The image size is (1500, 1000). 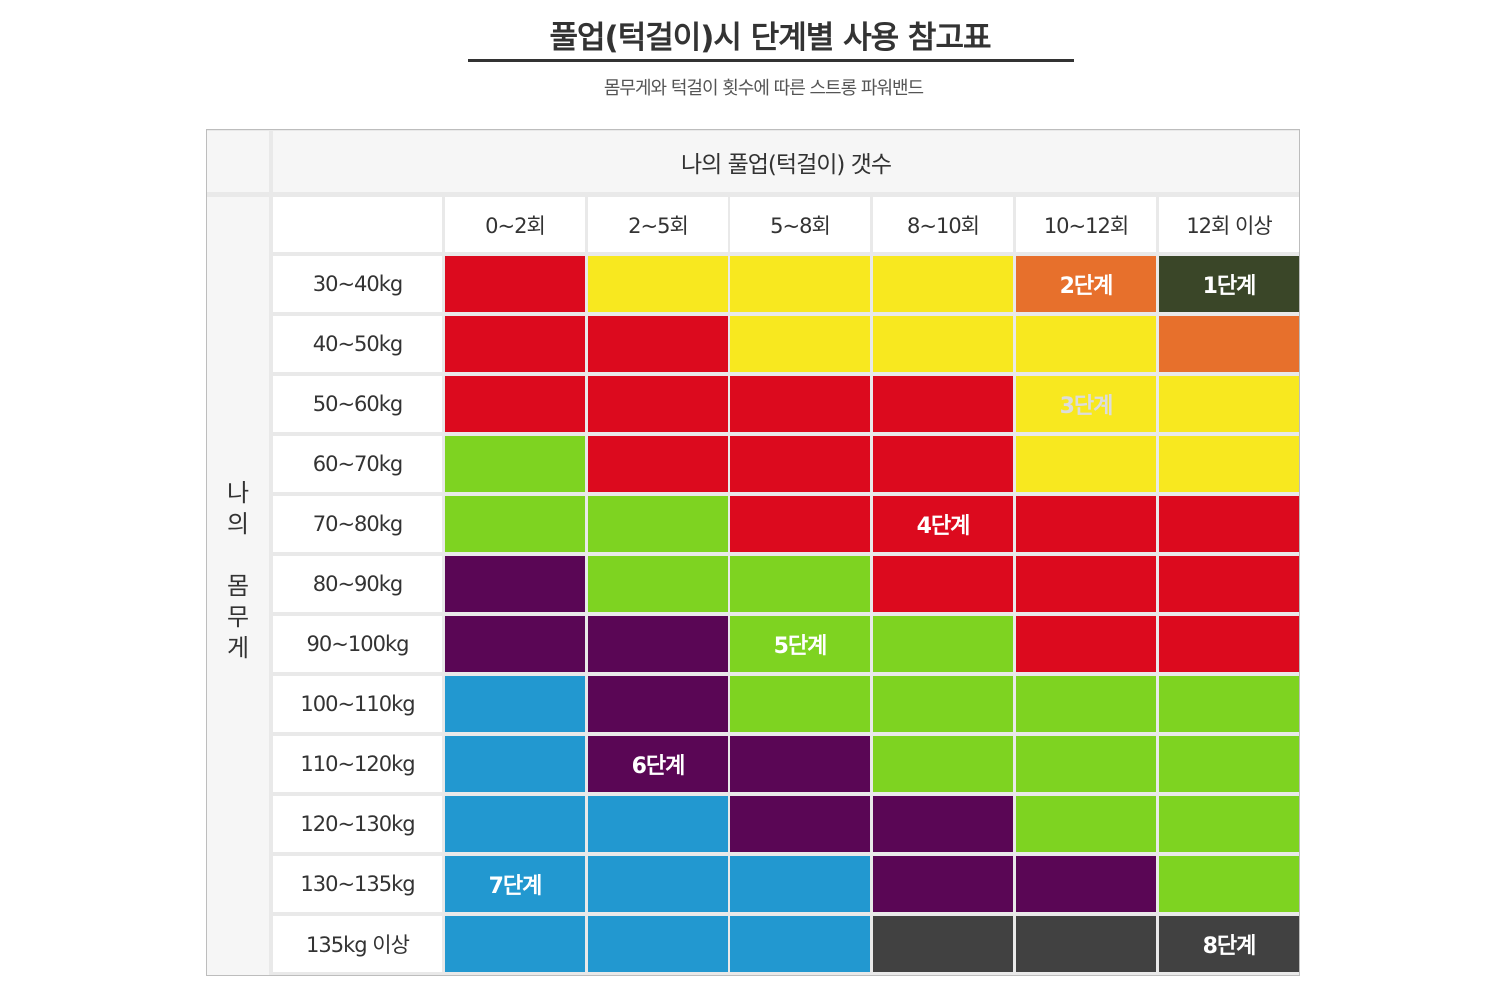 What do you see at coordinates (357, 884) in the screenshot?
I see `row-header: 130~135kg` at bounding box center [357, 884].